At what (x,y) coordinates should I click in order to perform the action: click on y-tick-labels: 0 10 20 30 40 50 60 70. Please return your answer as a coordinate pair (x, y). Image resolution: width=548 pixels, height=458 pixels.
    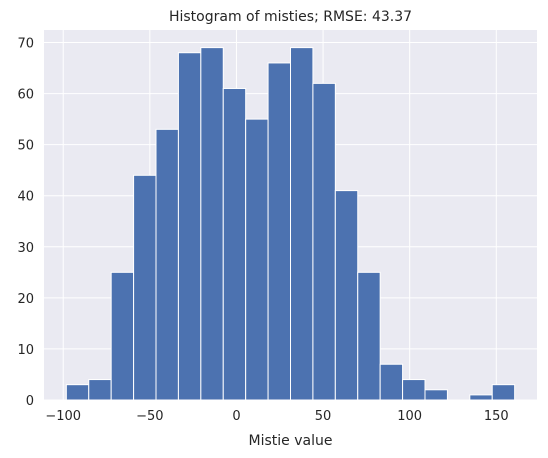
    Looking at the image, I should click on (25, 223).